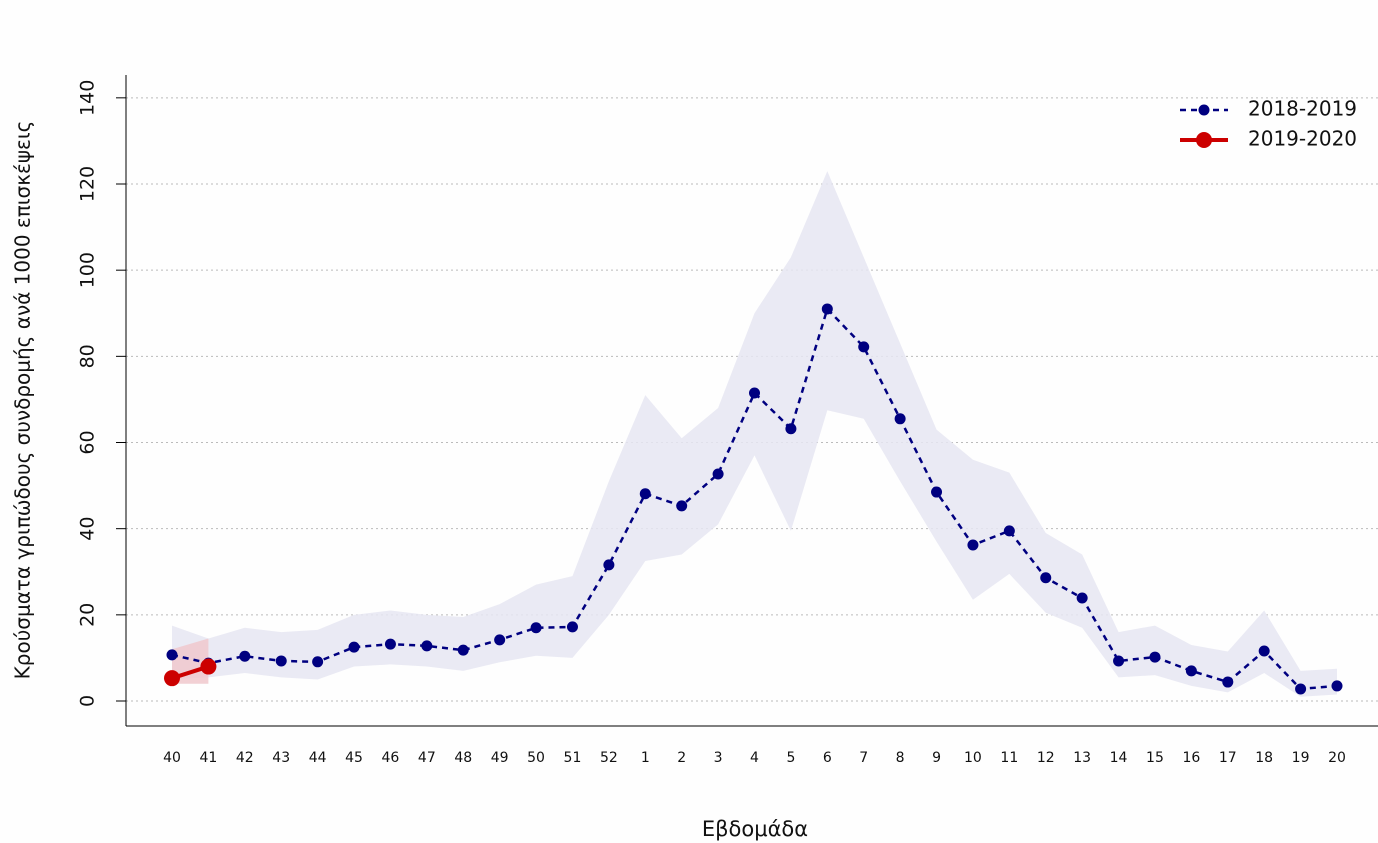 Image resolution: width=1378 pixels, height=843 pixels. I want to click on x-tick-label: 43, so click(281, 758).